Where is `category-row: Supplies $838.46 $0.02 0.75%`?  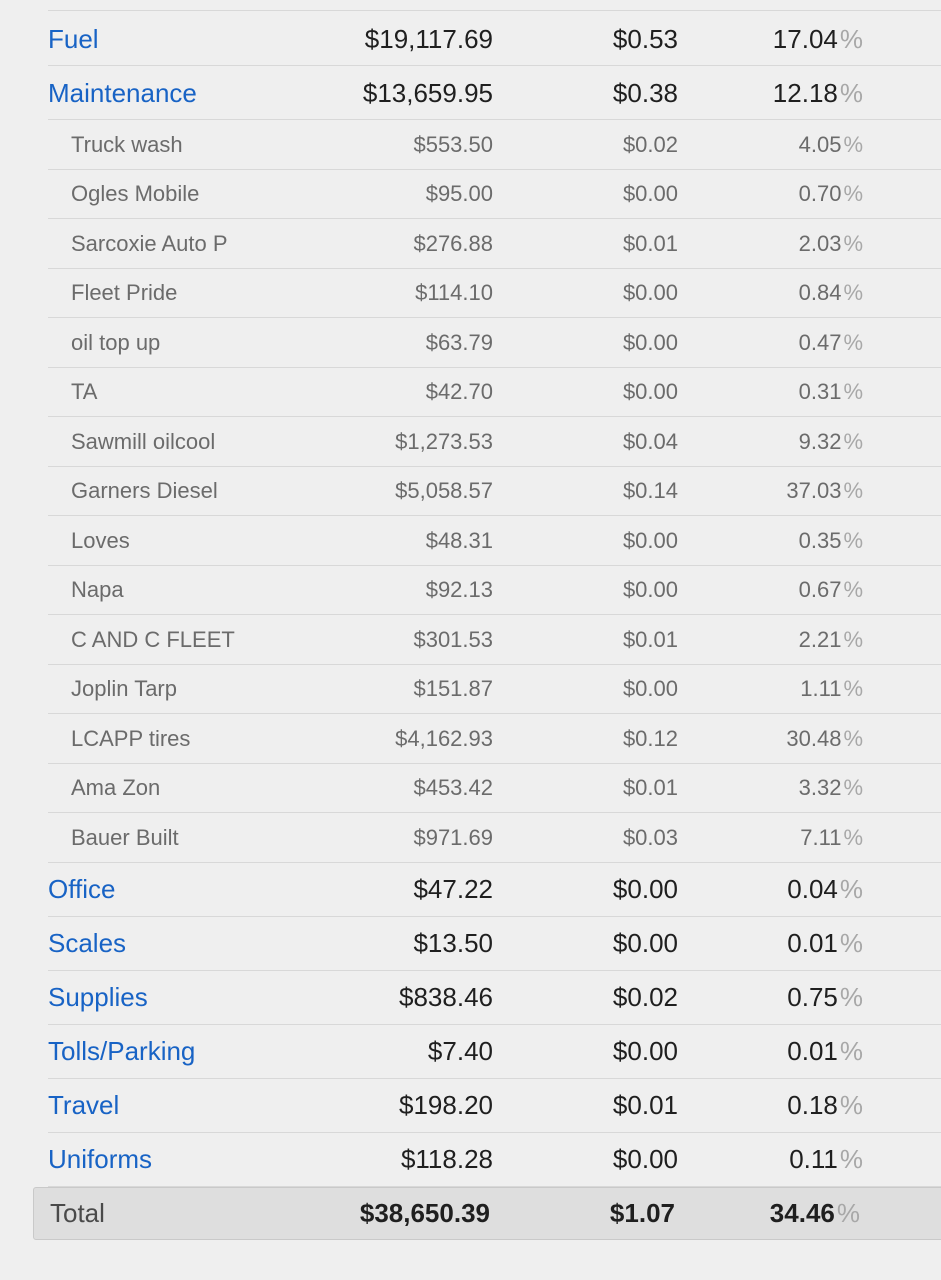 category-row: Supplies $838.46 $0.02 0.75% is located at coordinates (494, 998).